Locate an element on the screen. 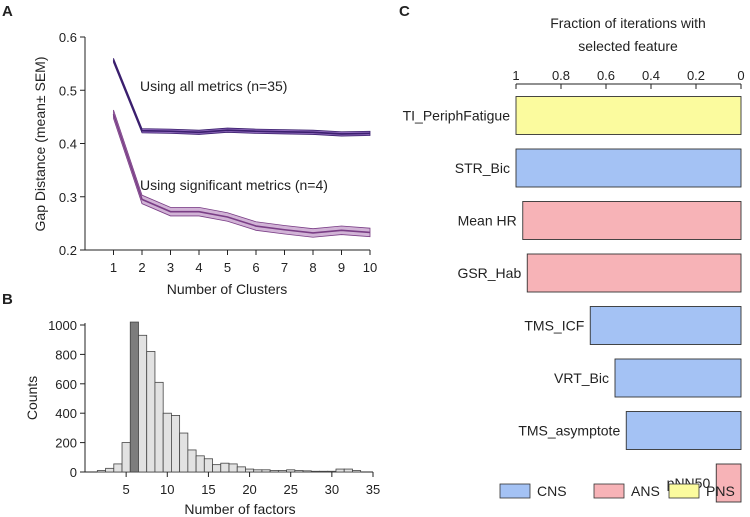 The image size is (750, 517). panel-b-x-ticks: 5 10 15 20 25 30 35 is located at coordinates (251, 484).